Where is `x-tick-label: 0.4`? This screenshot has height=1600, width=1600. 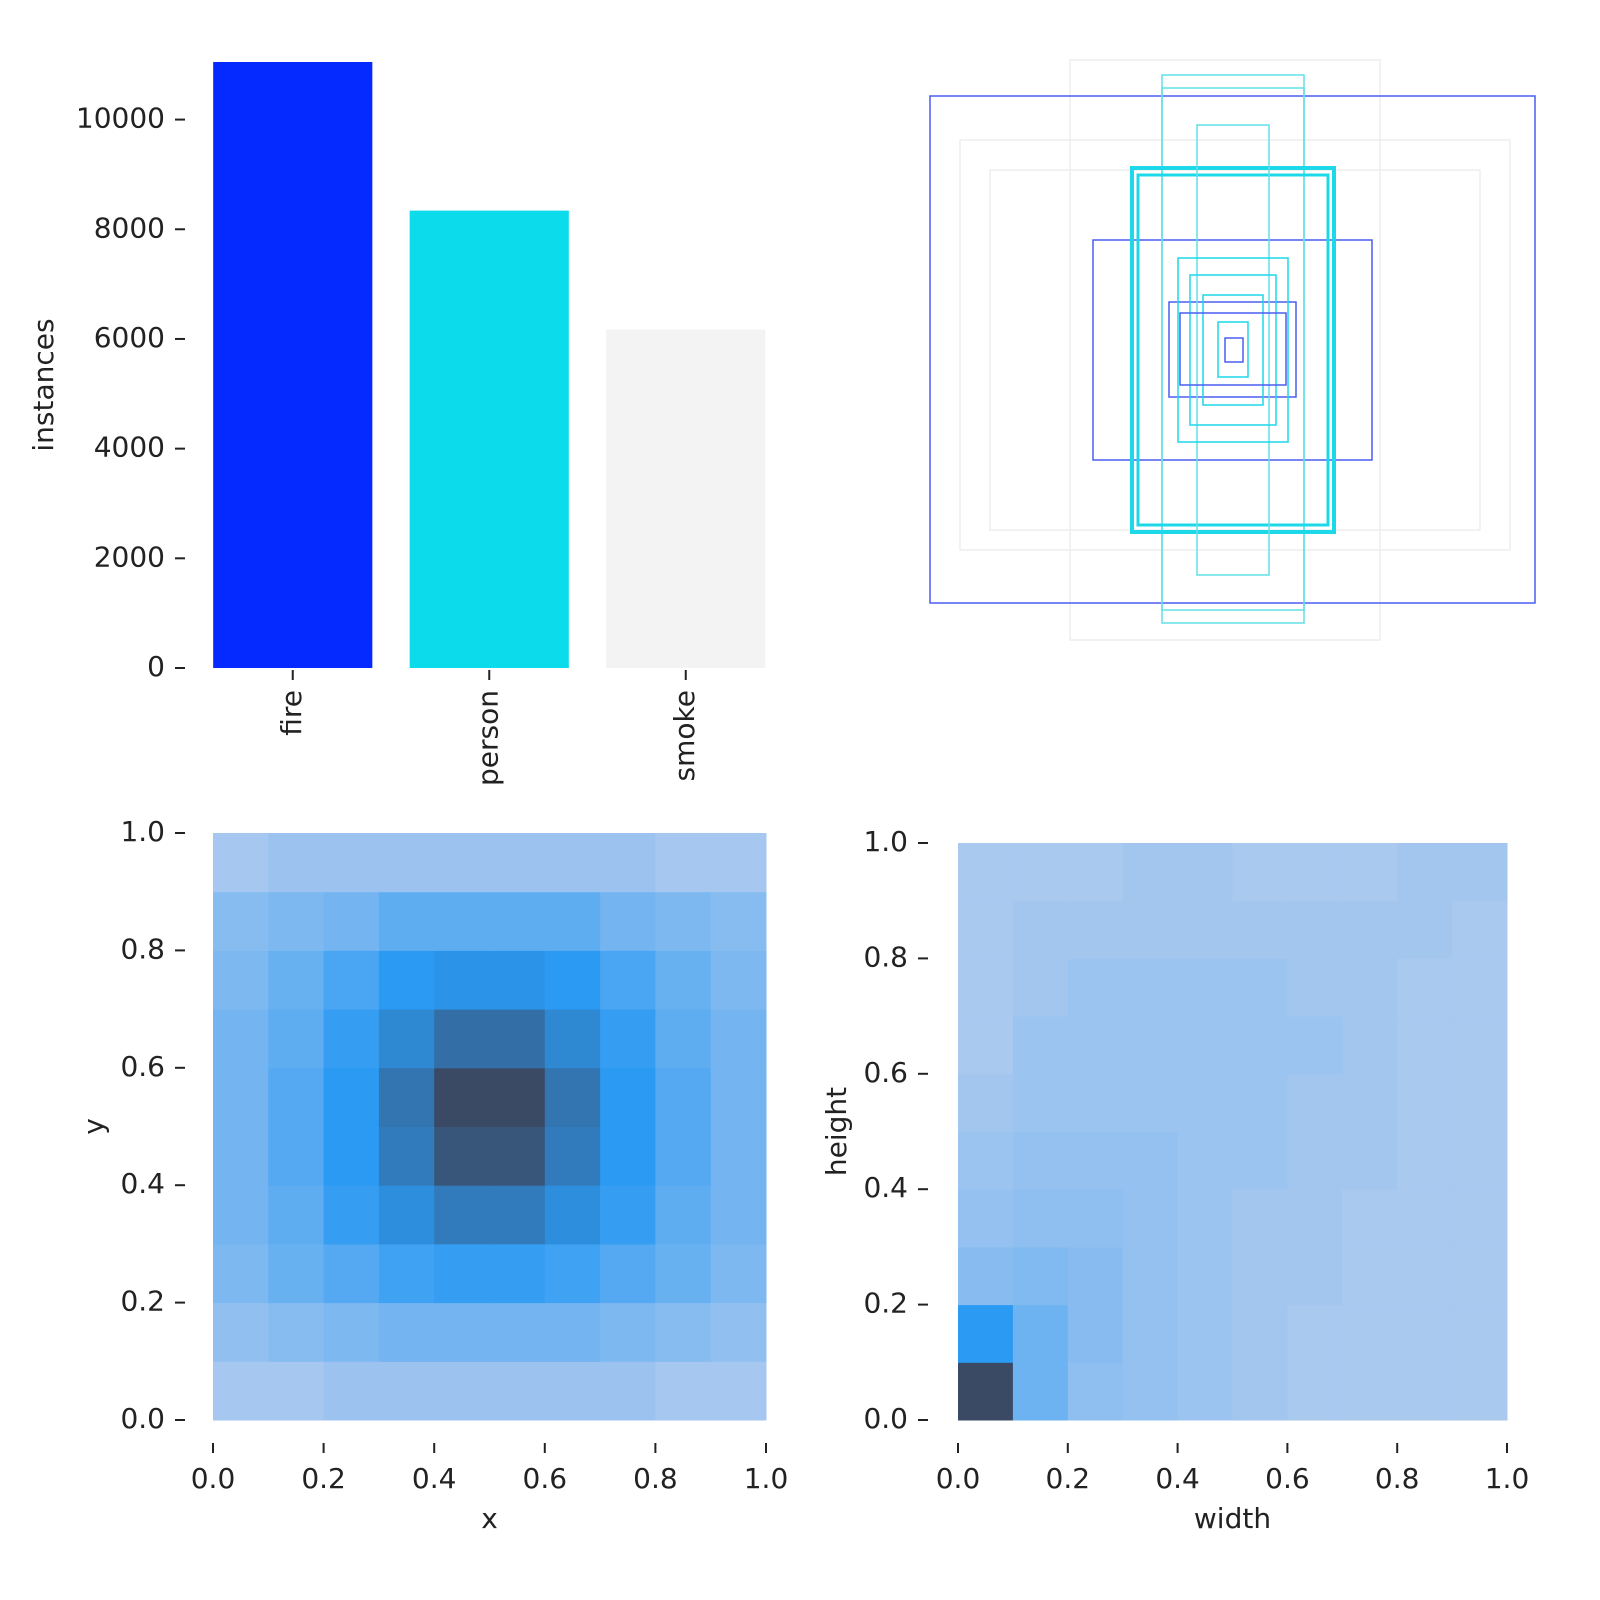
x-tick-label: 0.4 is located at coordinates (1177, 1478).